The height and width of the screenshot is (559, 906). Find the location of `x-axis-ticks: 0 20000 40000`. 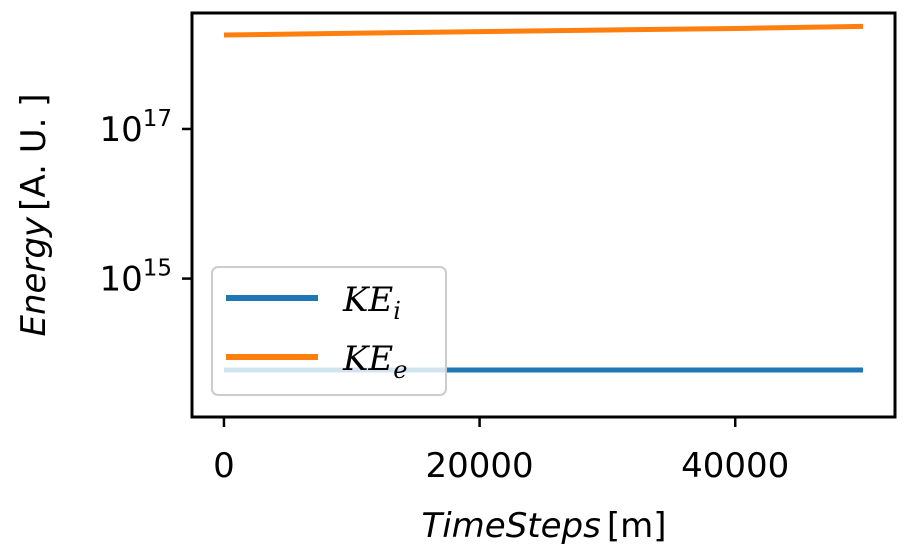

x-axis-ticks: 0 20000 40000 is located at coordinates (501, 451).